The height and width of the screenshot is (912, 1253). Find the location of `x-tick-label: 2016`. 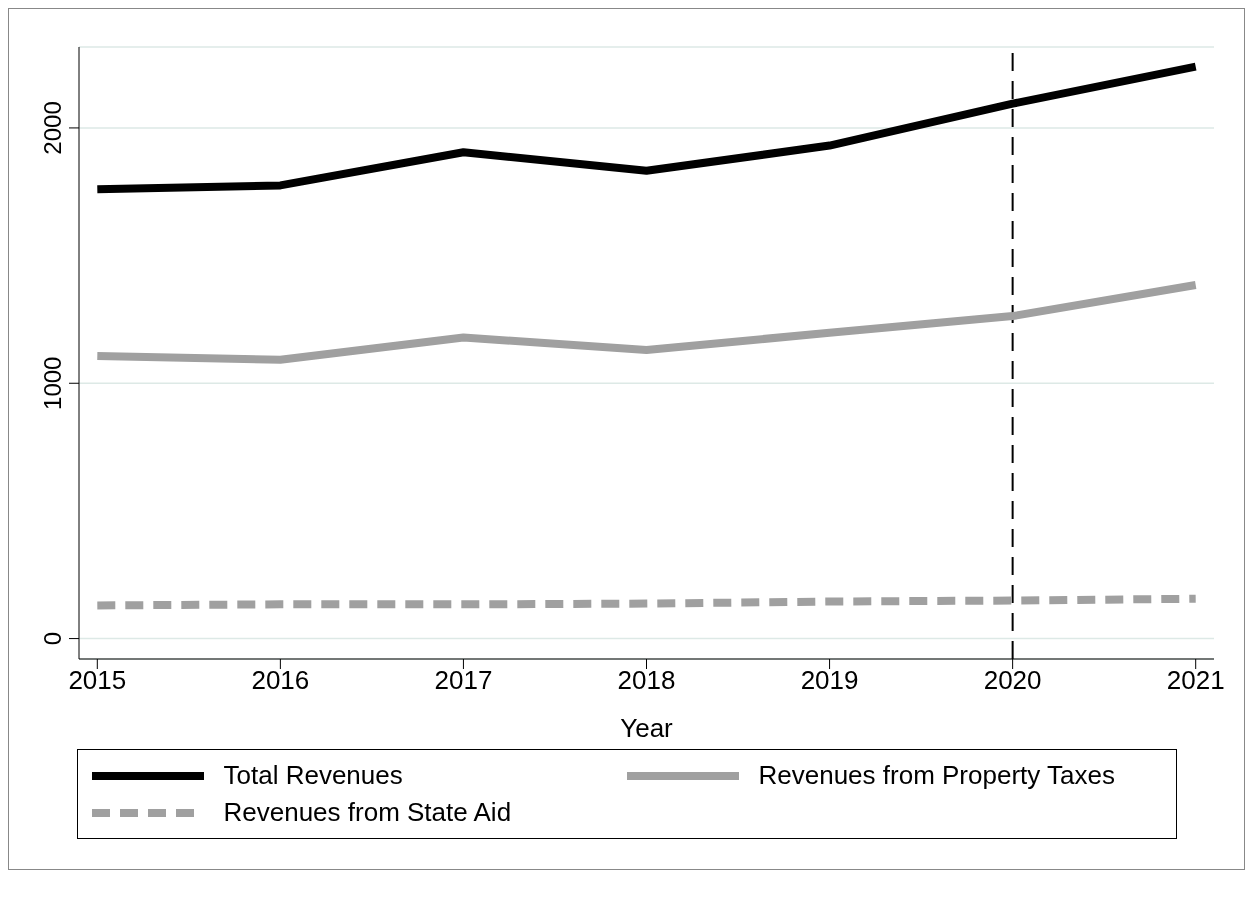

x-tick-label: 2016 is located at coordinates (280, 680).